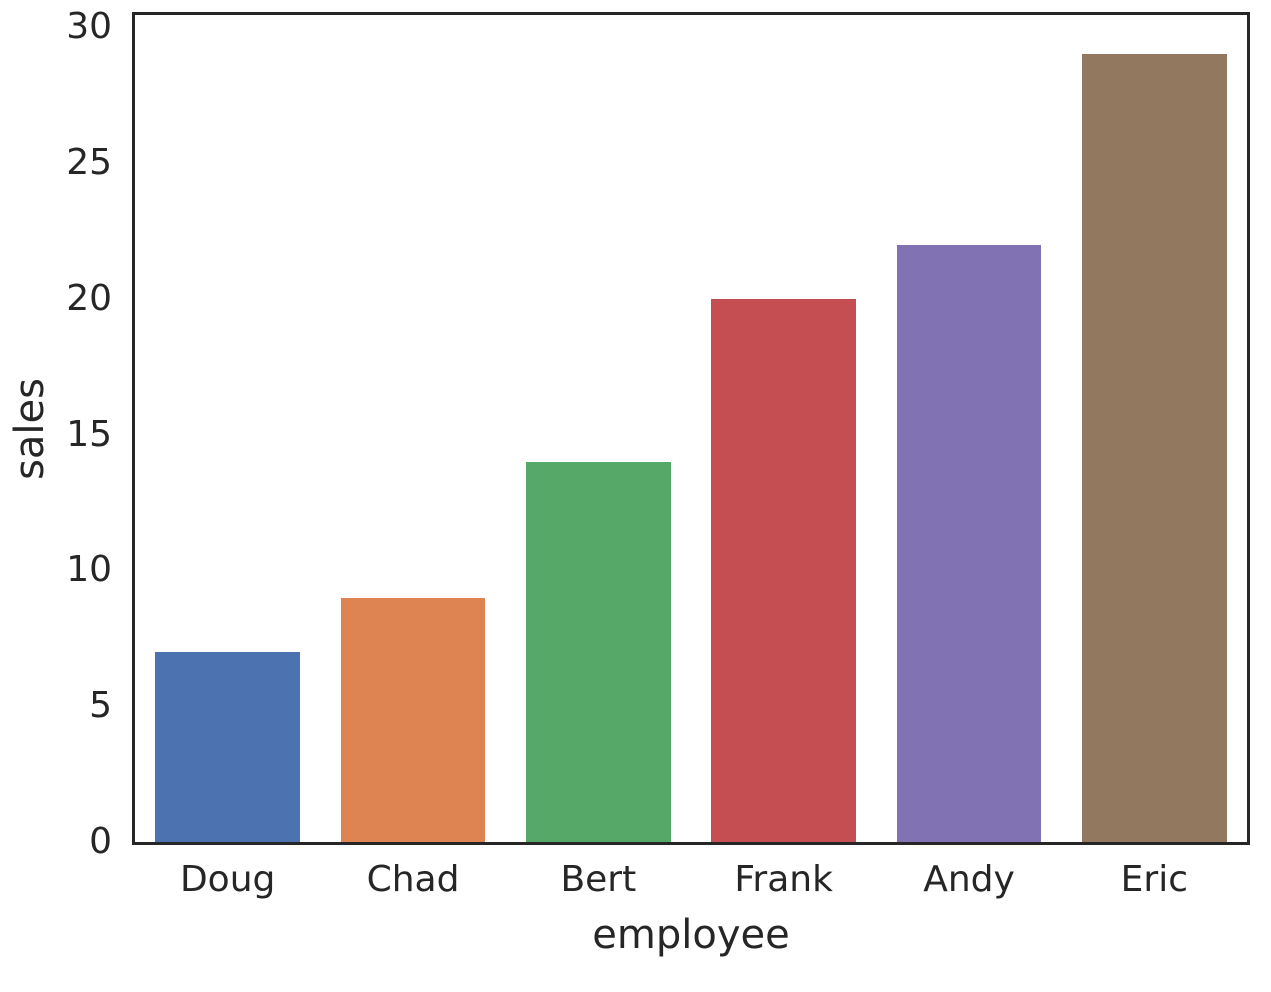 This screenshot has width=1271, height=992. What do you see at coordinates (100, 841) in the screenshot?
I see `y-tick-label-0: 0` at bounding box center [100, 841].